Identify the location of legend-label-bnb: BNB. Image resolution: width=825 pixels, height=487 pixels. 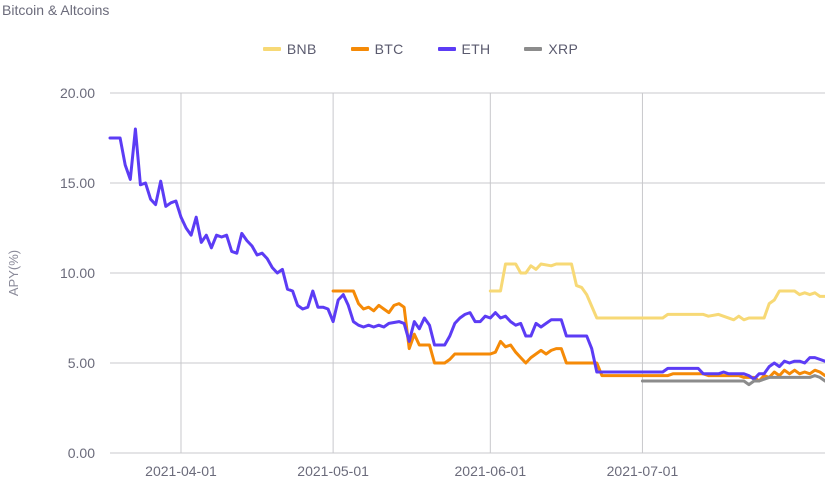
(301, 49).